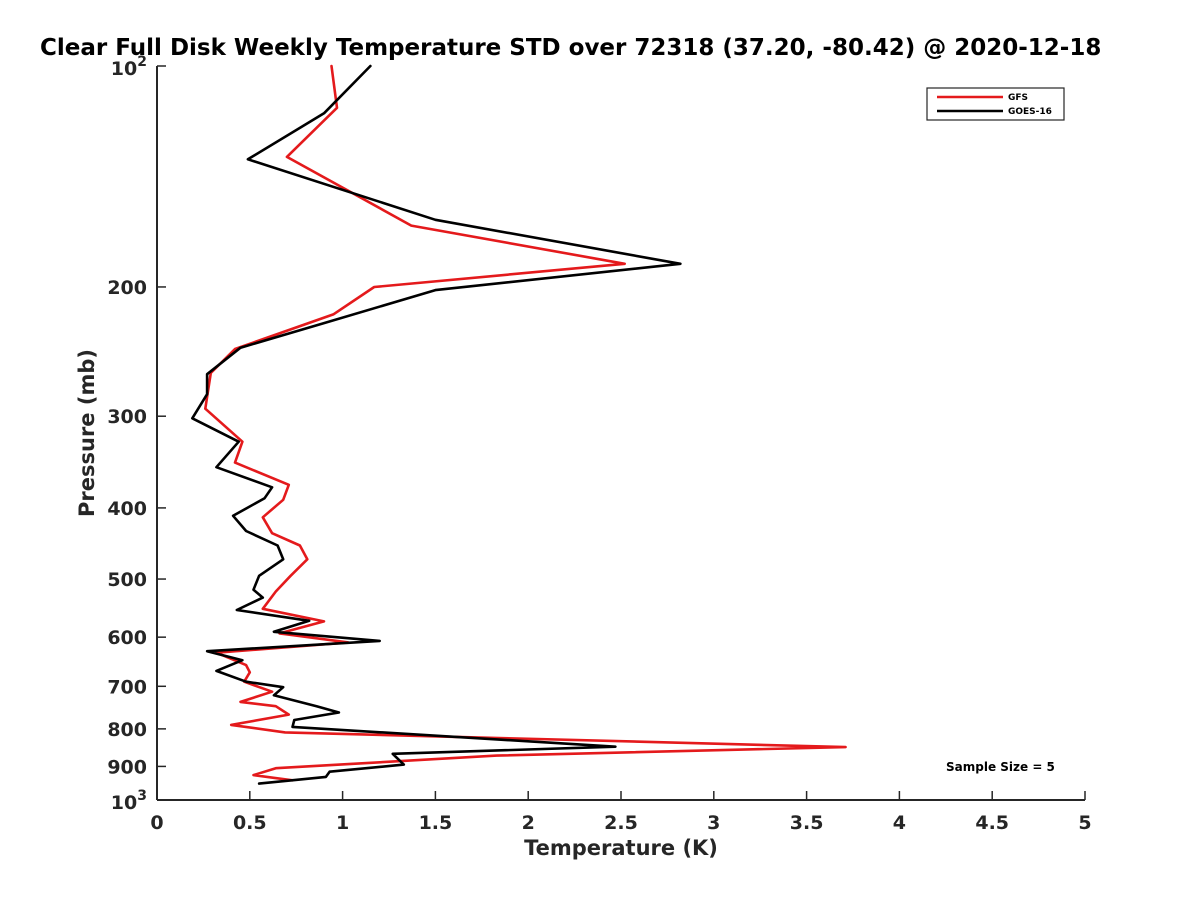  I want to click on x-tick-label: 2.5, so click(621, 823).